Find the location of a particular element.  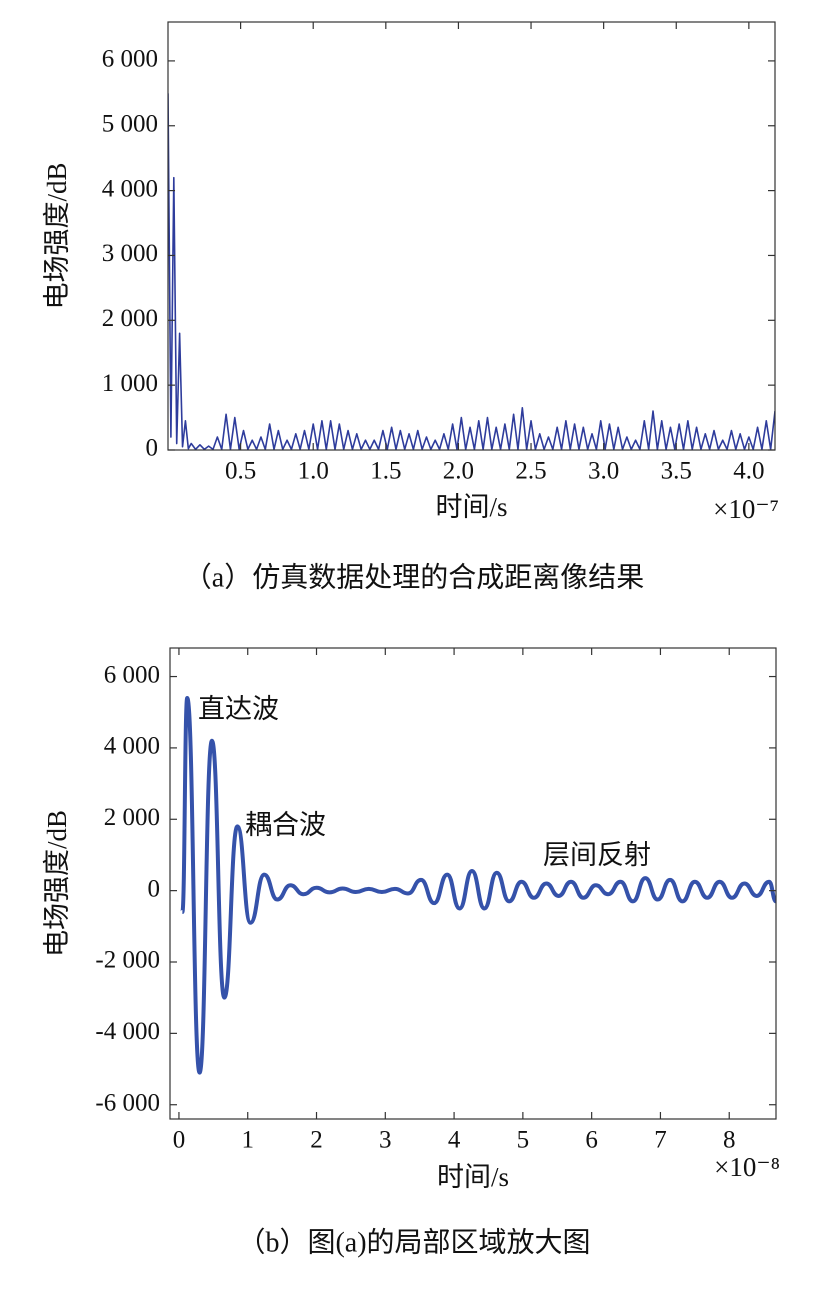

y-tick-label: -4 000 is located at coordinates (127, 1031).